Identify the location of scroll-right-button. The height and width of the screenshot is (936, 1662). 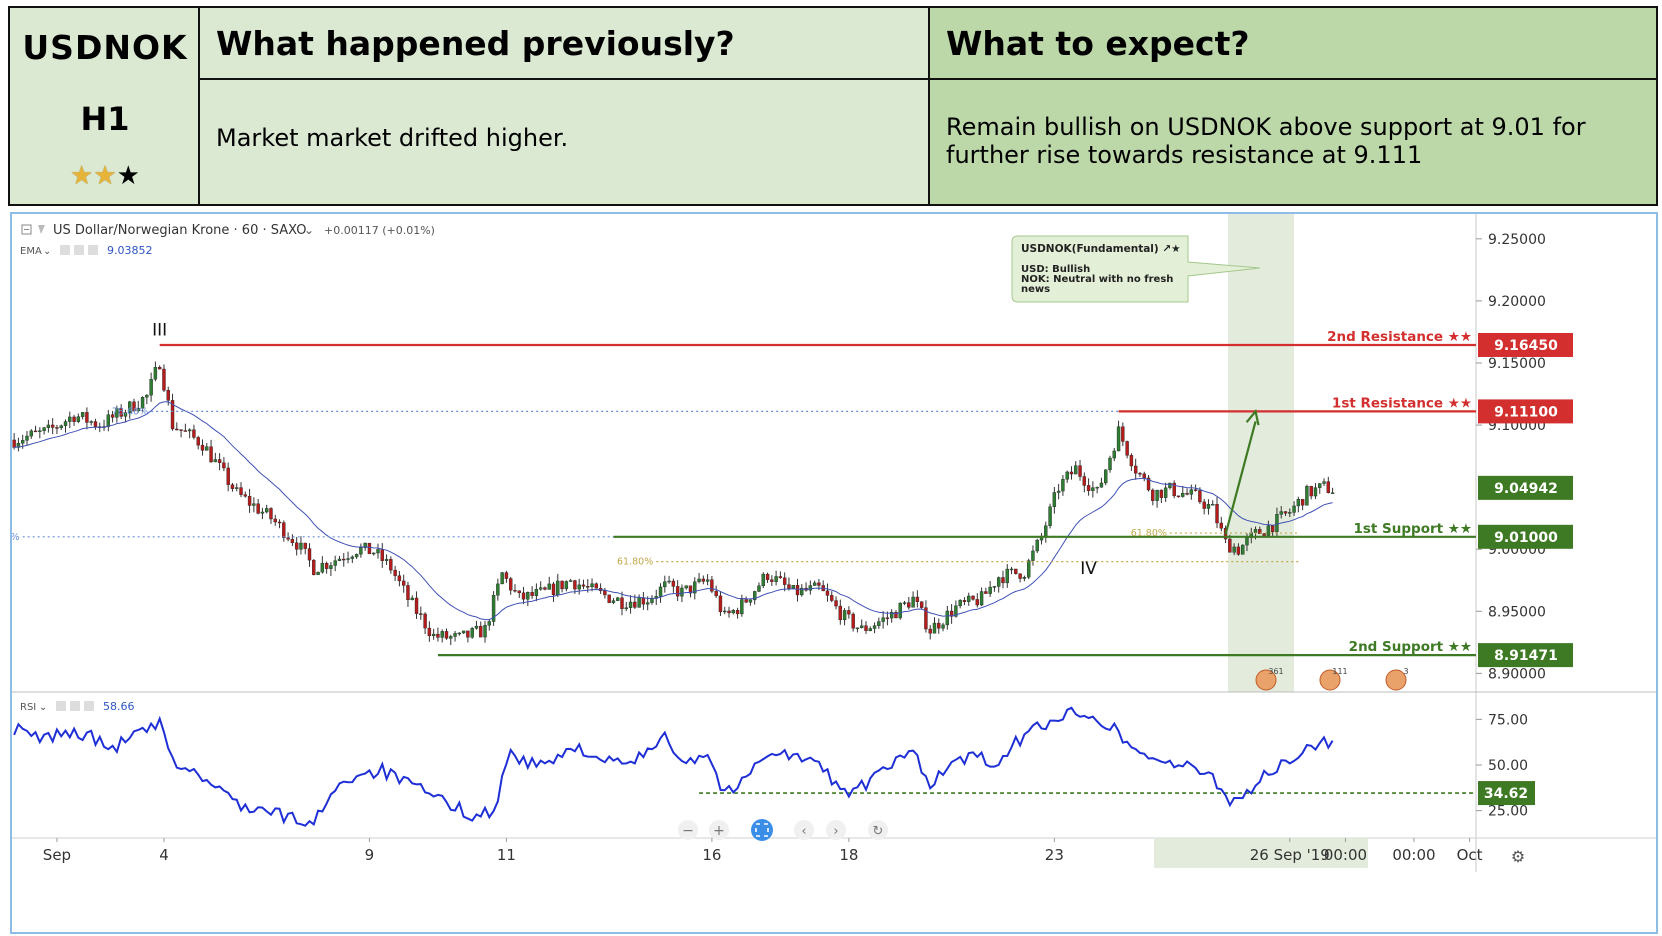
(836, 830).